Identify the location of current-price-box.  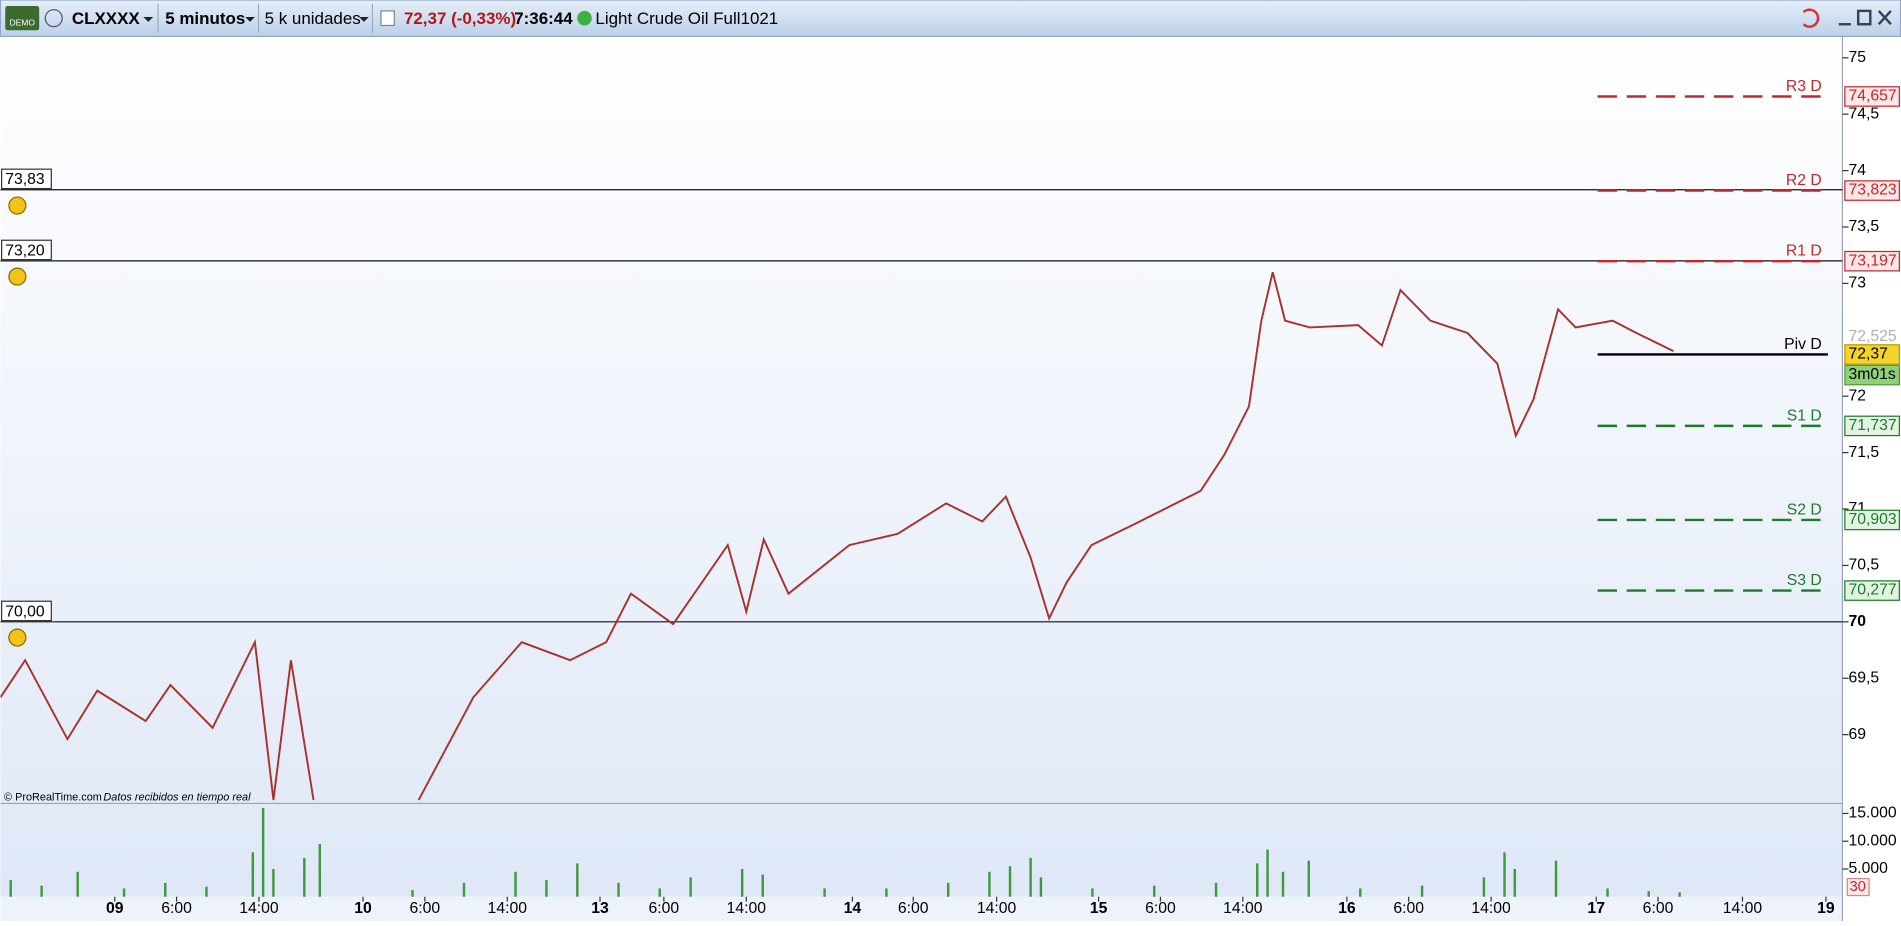
(1872, 354).